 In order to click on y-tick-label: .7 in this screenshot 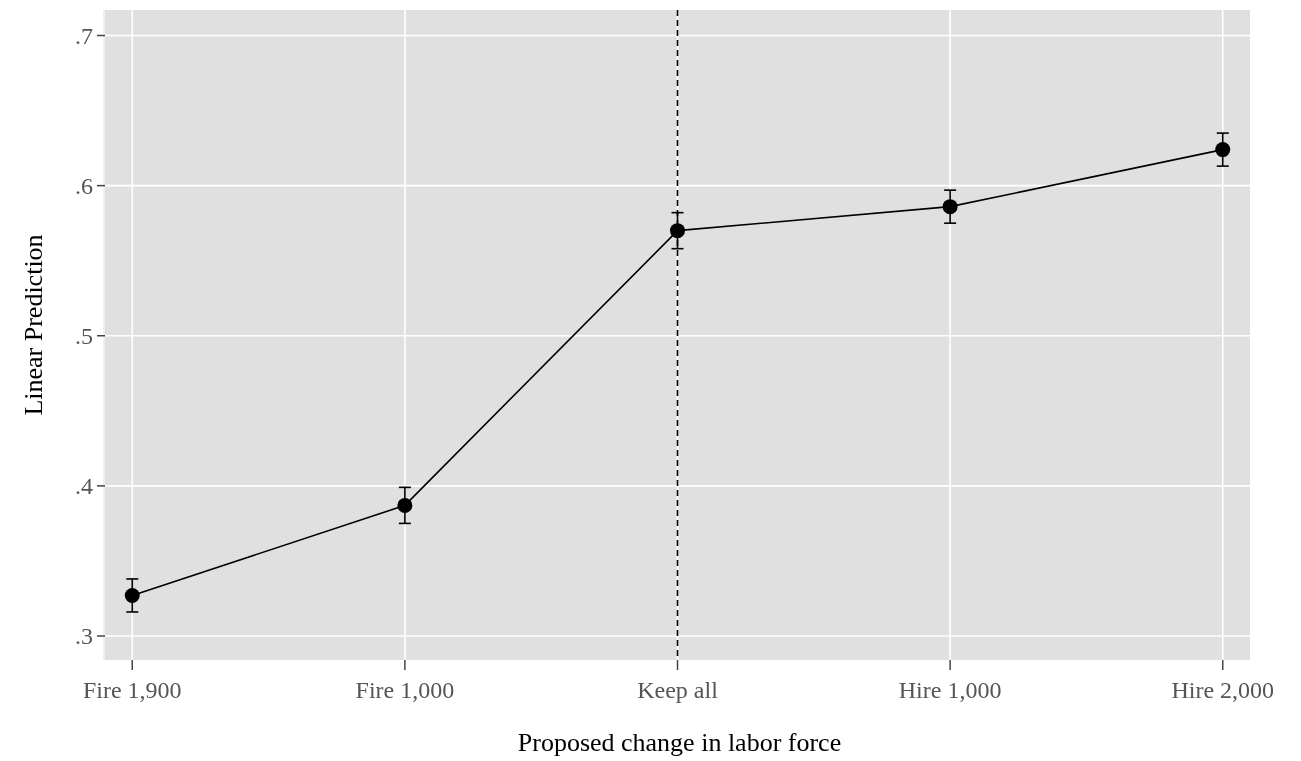, I will do `click(84, 35)`.